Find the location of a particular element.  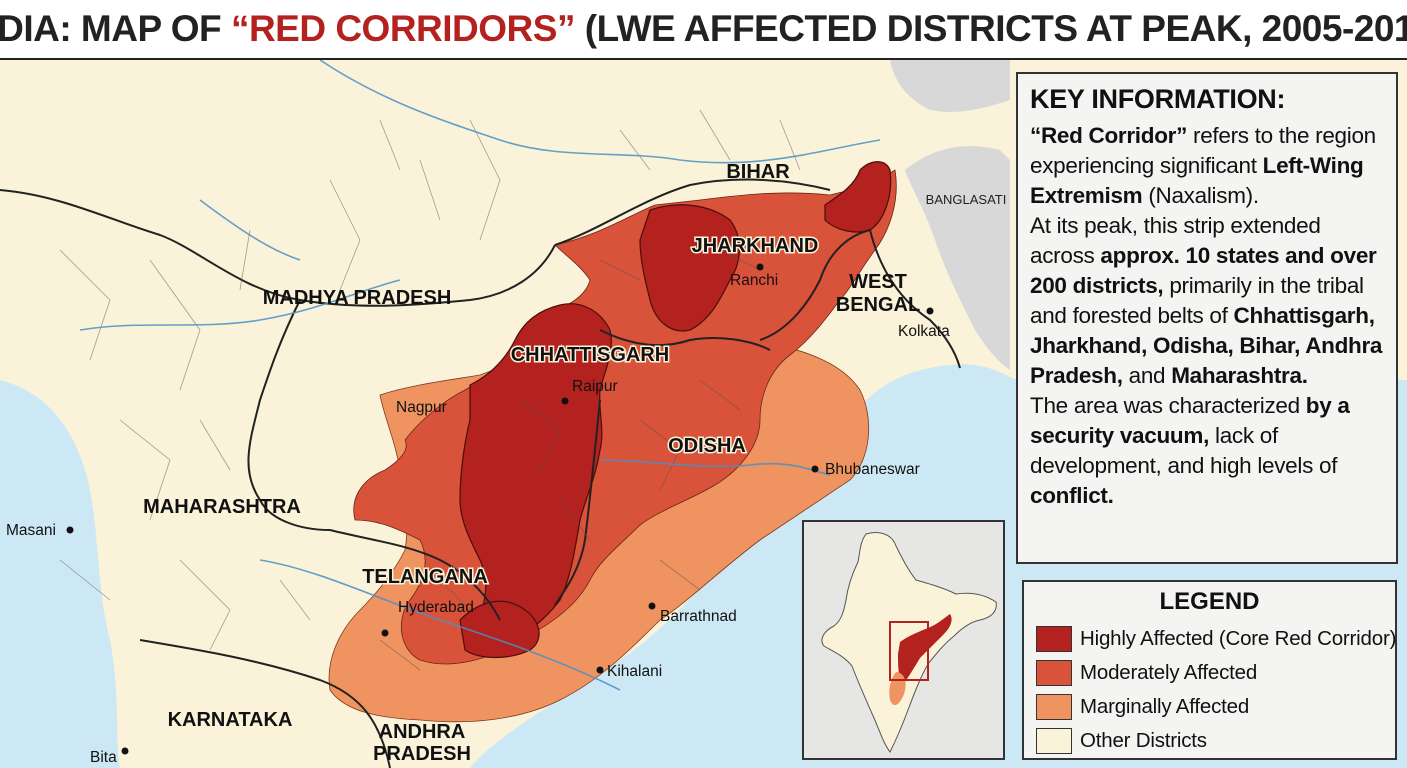

label-raipur: Raipur is located at coordinates (595, 386).